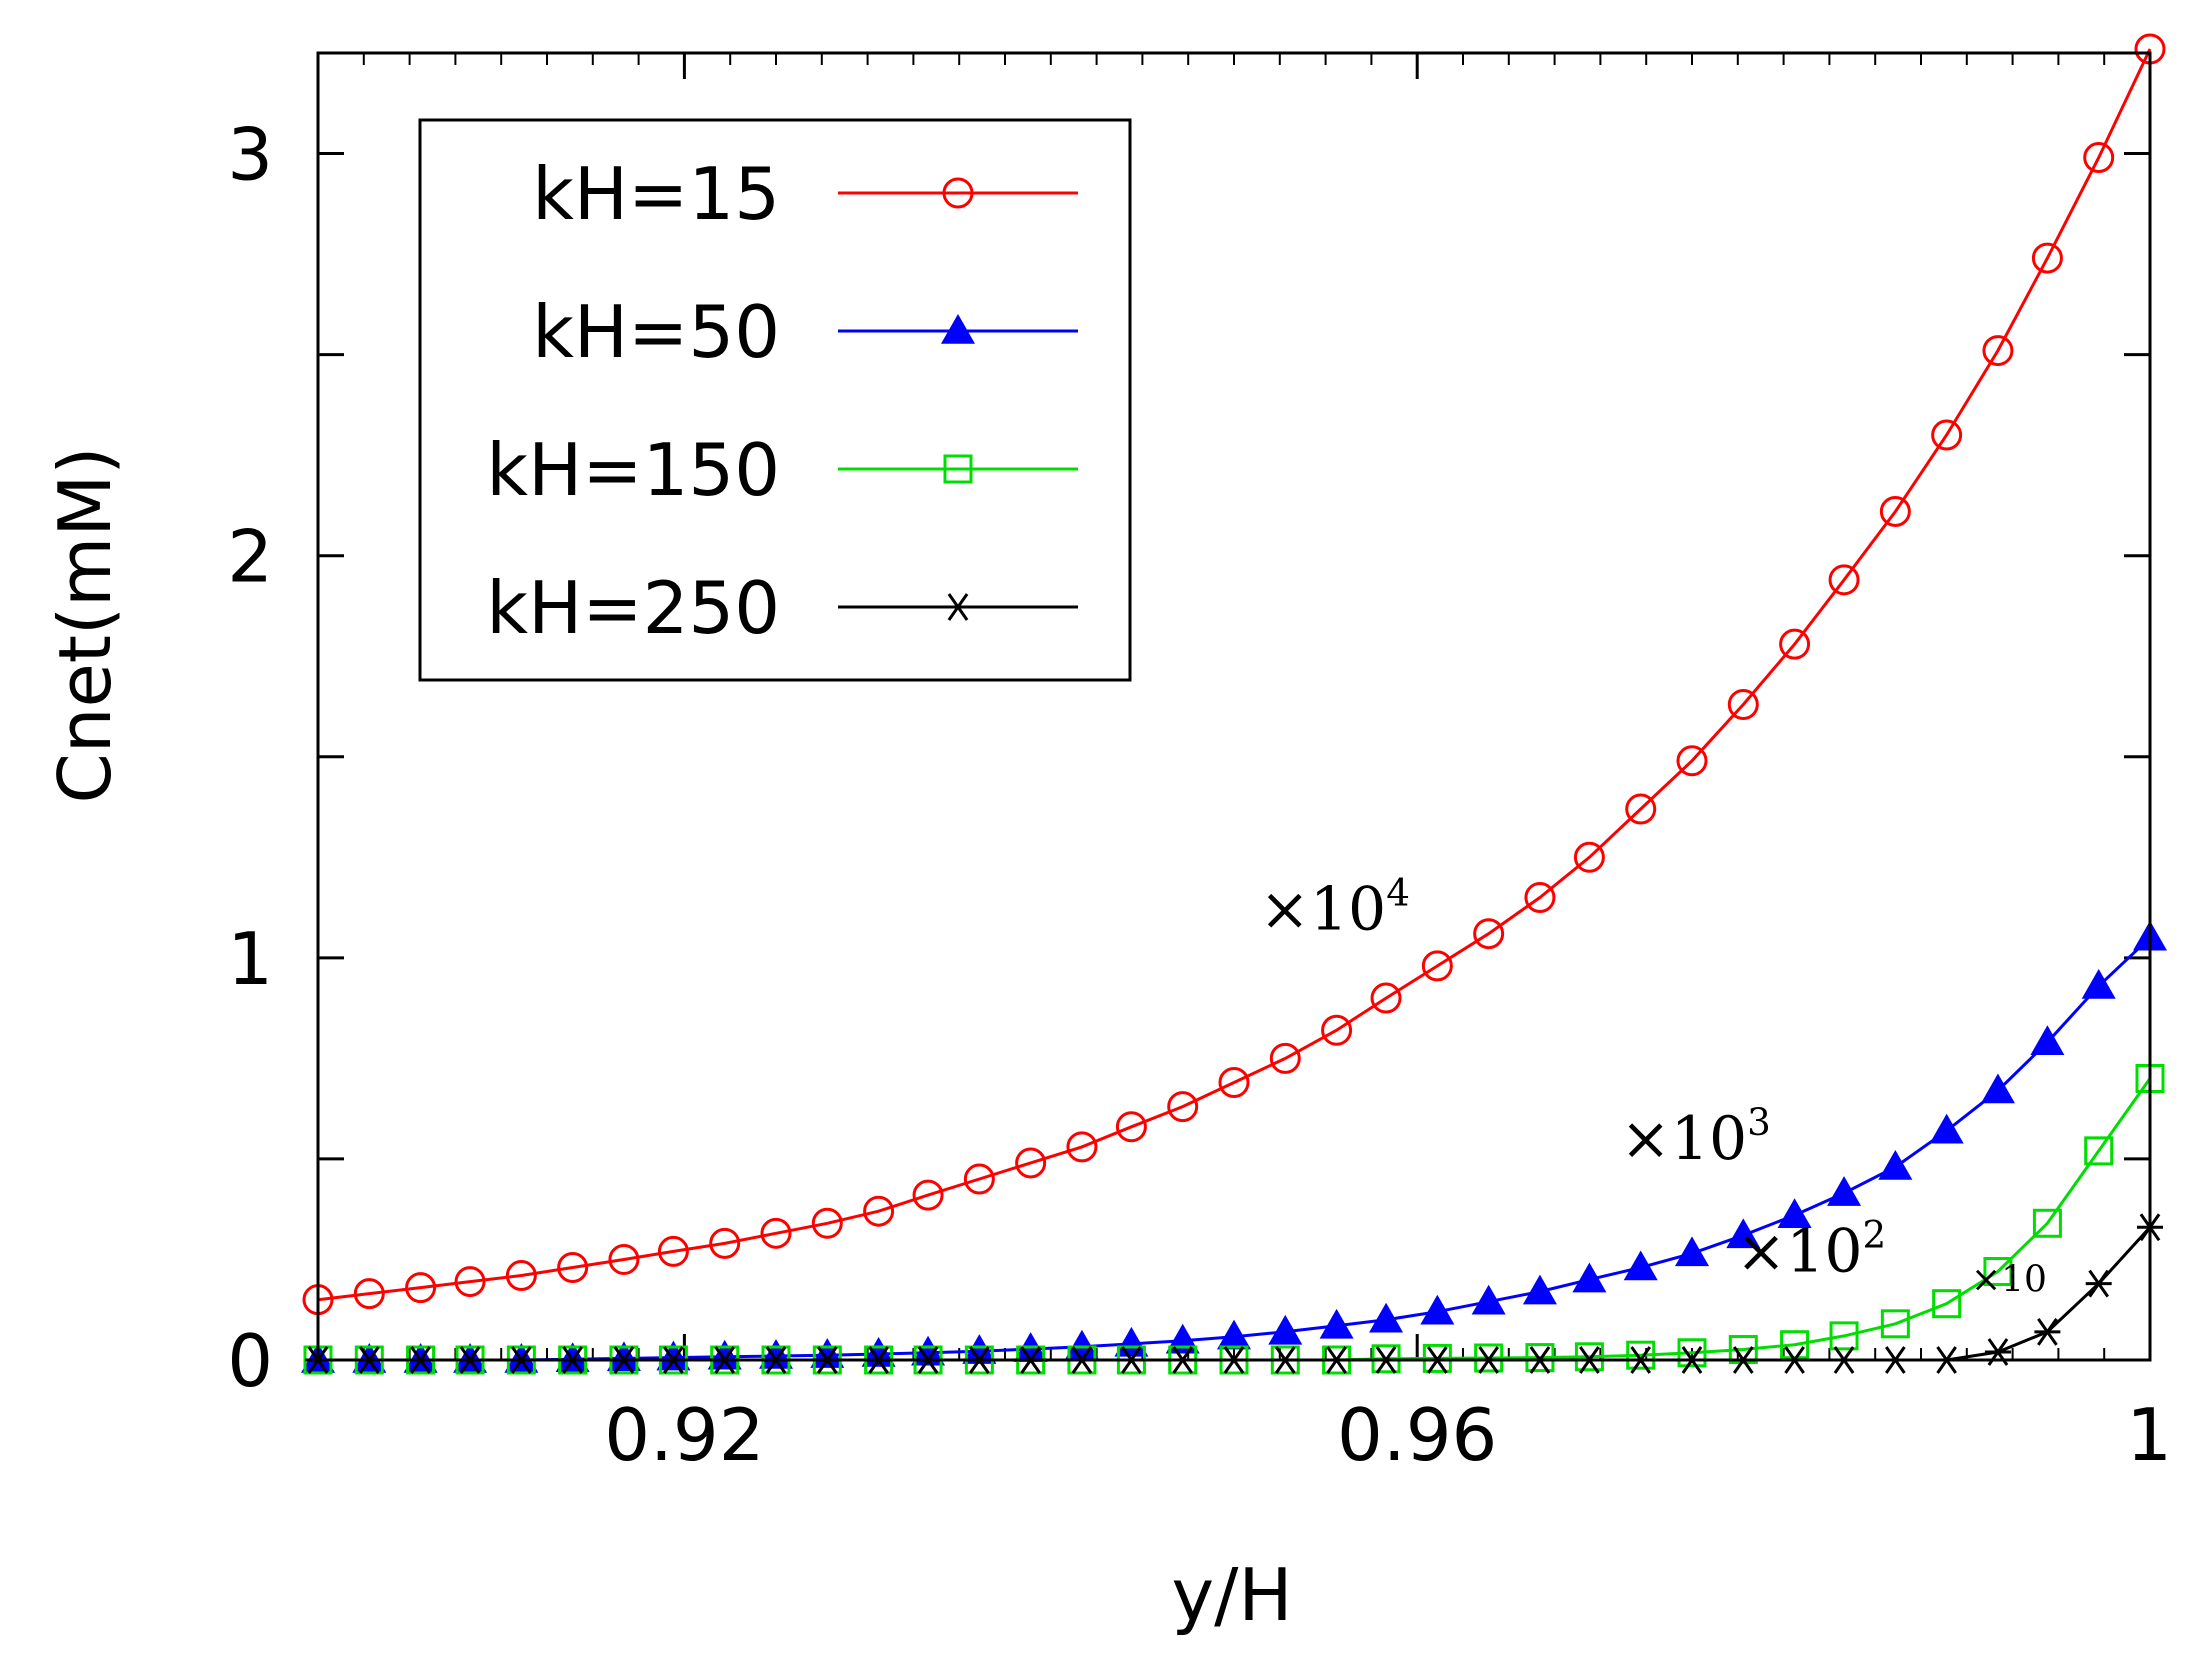 The image size is (2211, 1675). Describe the element at coordinates (1398, 893) in the screenshot. I see `annotation-exponent: 4` at that location.